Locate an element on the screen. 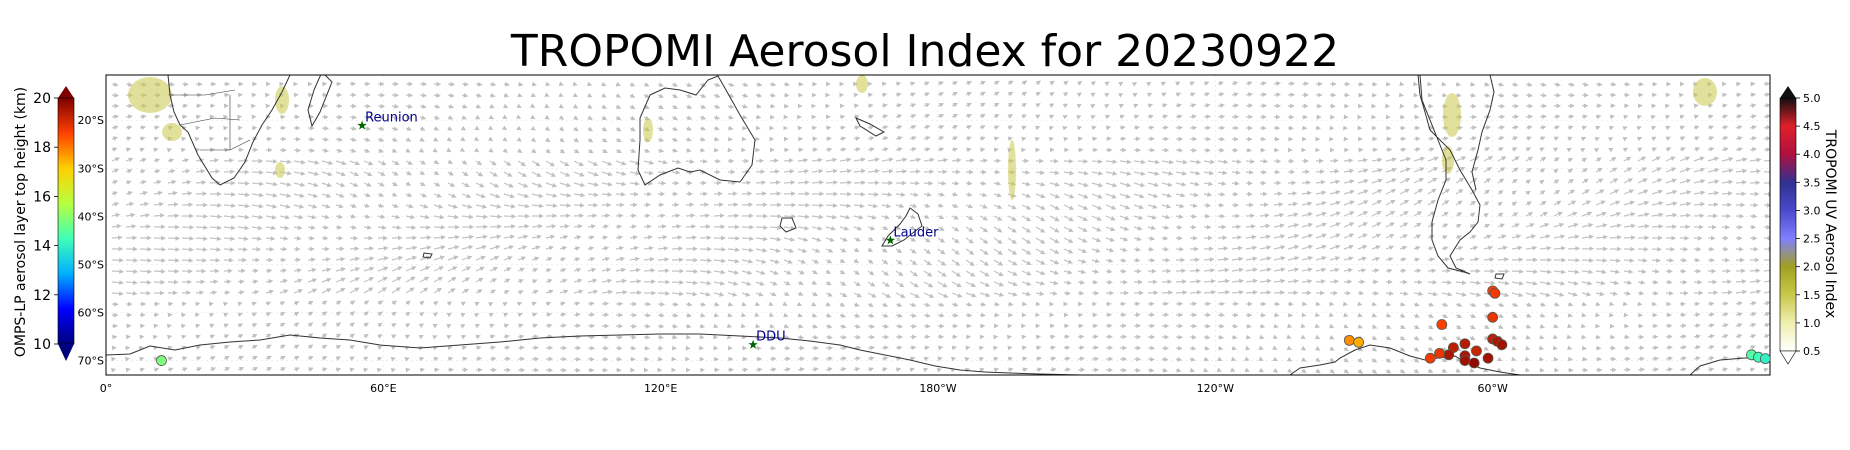  left-colorbar-tick-label: 10 is located at coordinates (42, 345).